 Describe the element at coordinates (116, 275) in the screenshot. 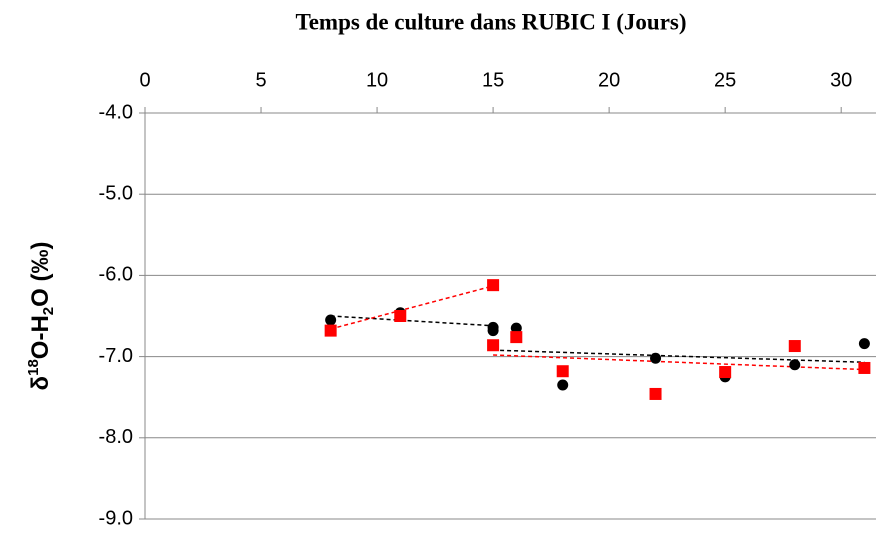

I see `y-tick-label: -6.0` at that location.